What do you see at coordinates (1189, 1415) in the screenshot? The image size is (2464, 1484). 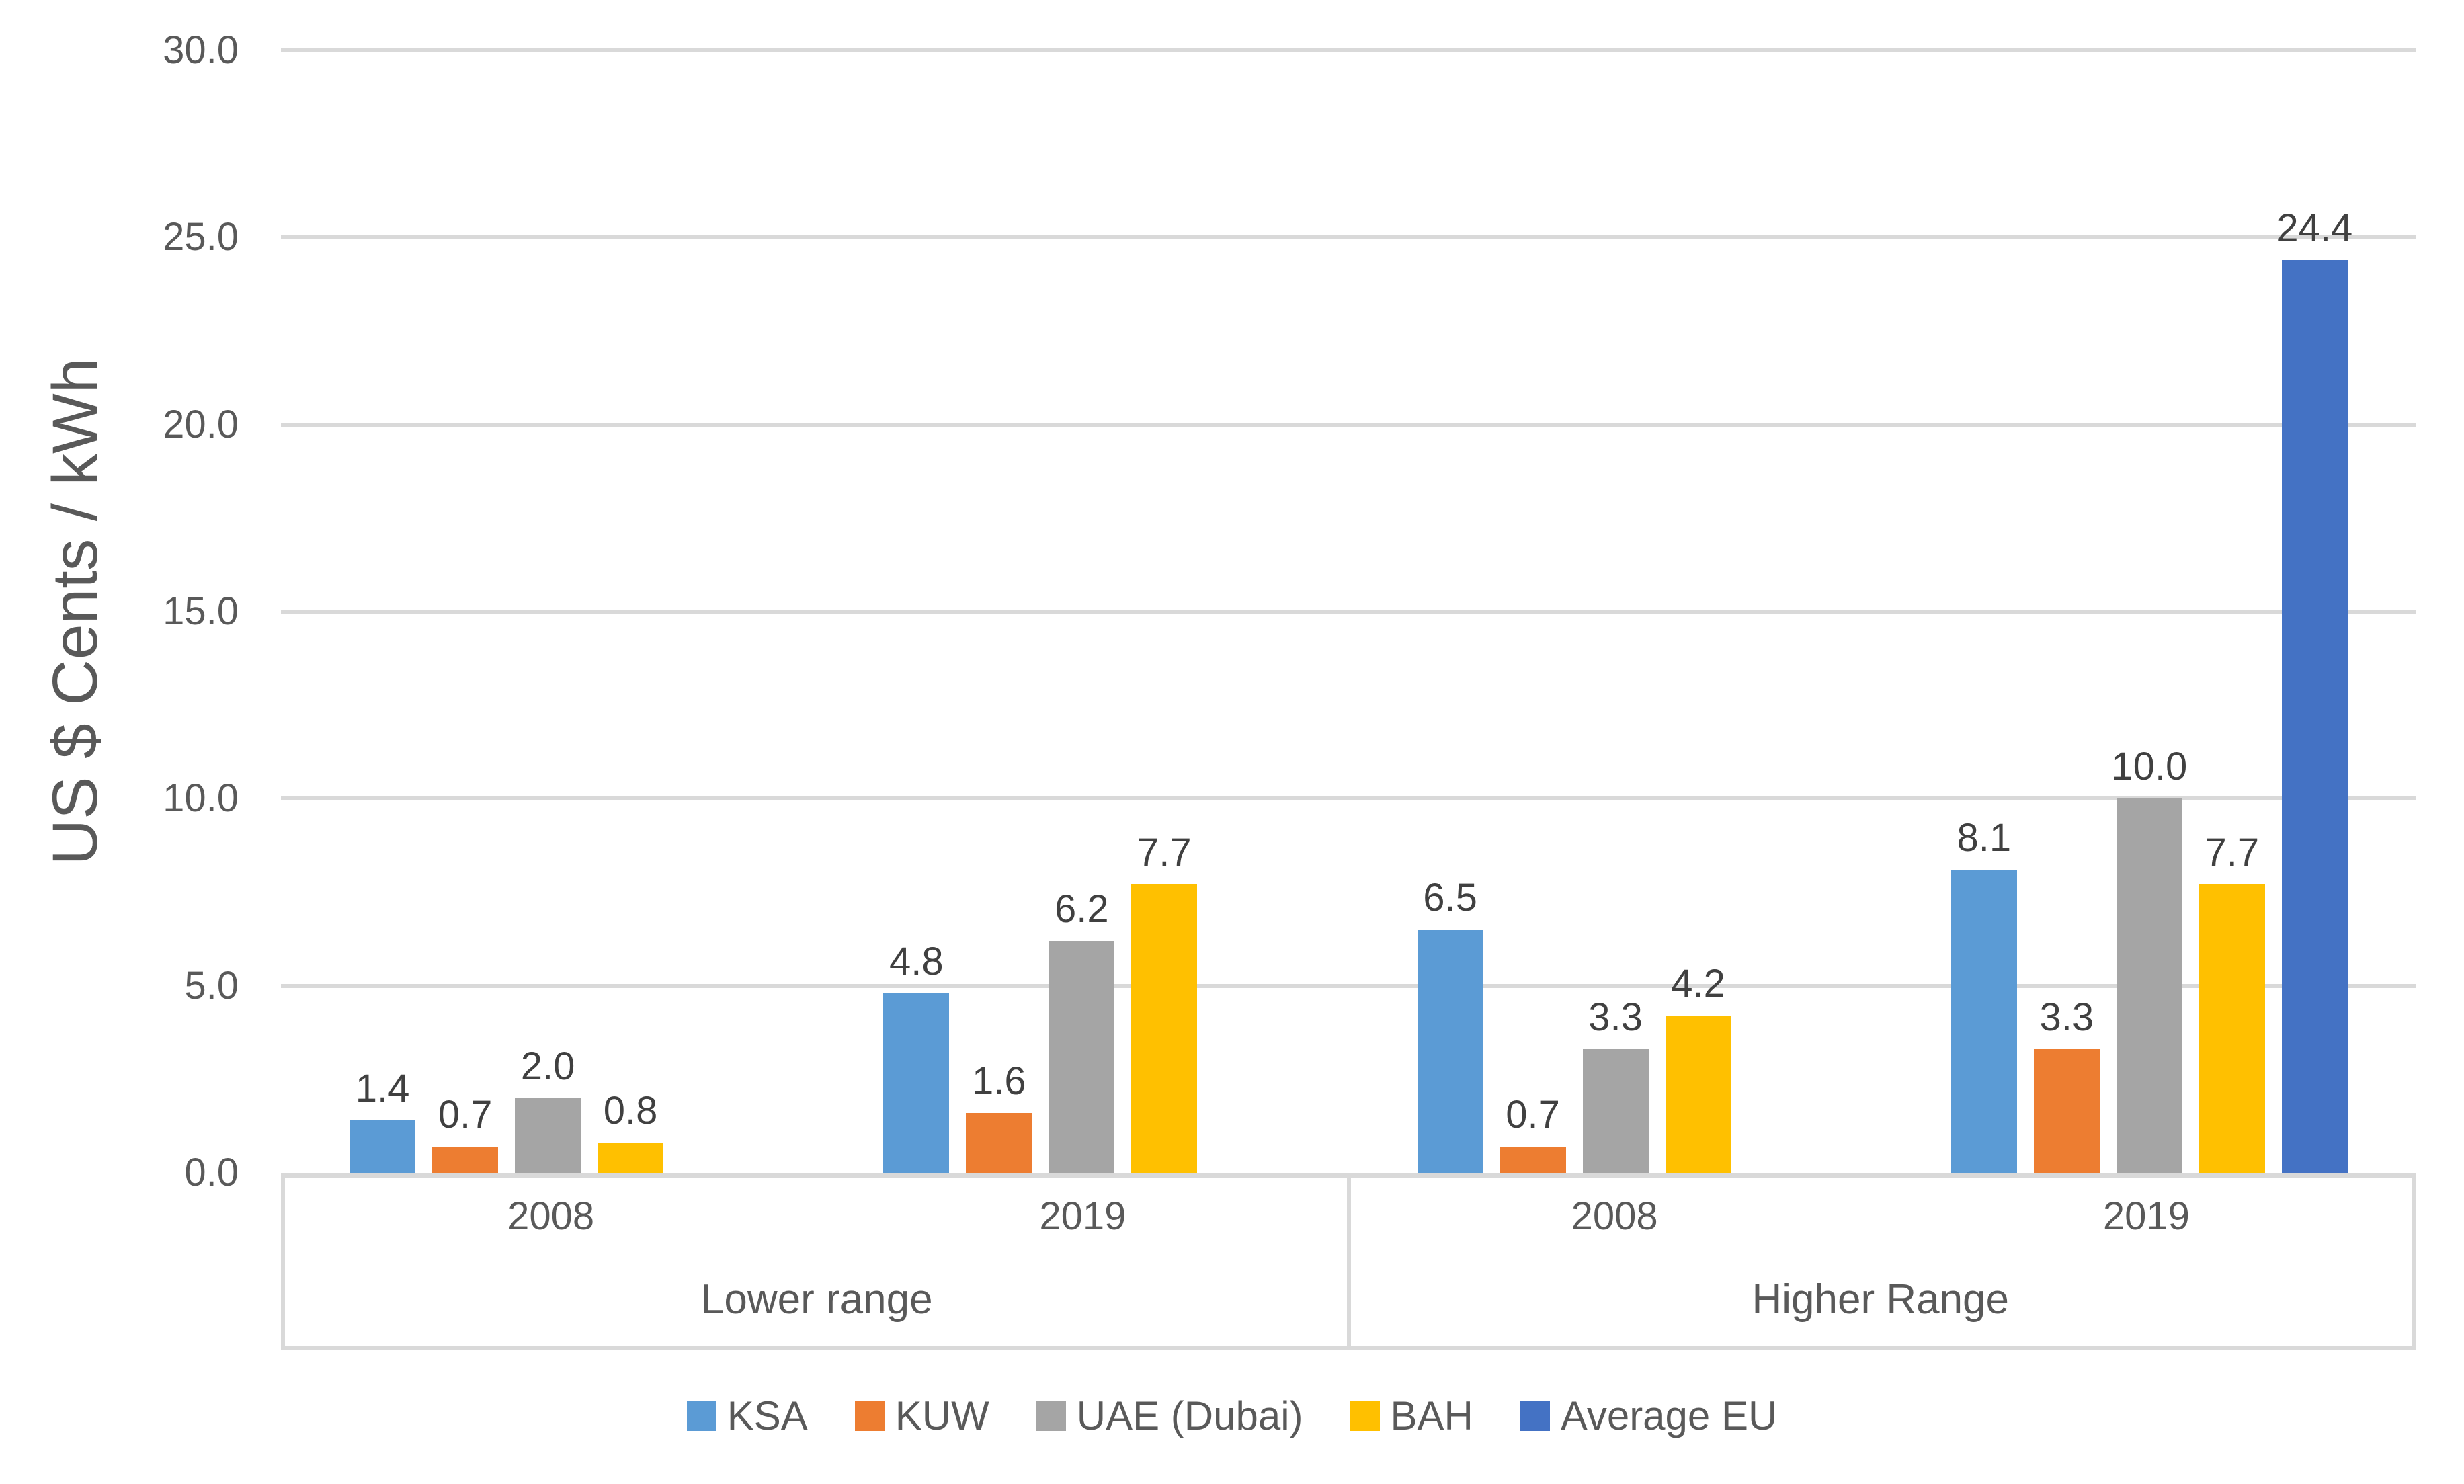 I see `legend-label: UAE (Dubai)` at bounding box center [1189, 1415].